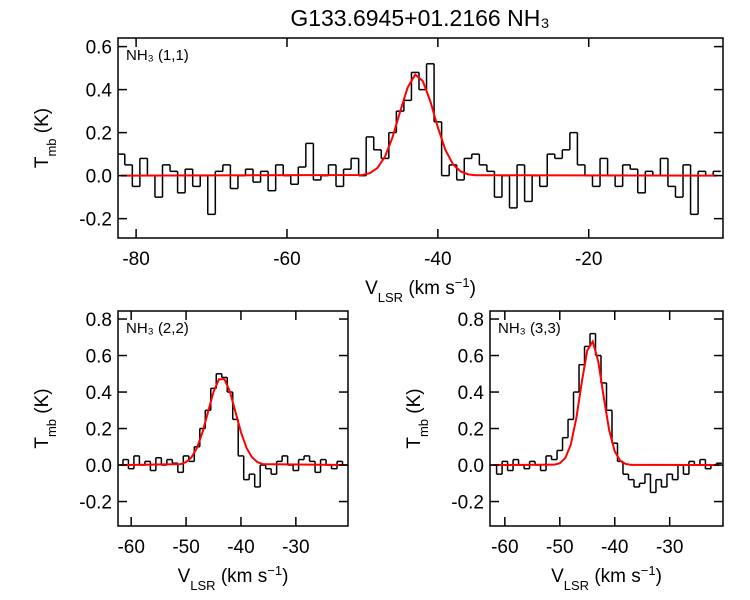 This screenshot has height=600, width=750. What do you see at coordinates (135, 259) in the screenshot?
I see `x-tick-label: -80` at bounding box center [135, 259].